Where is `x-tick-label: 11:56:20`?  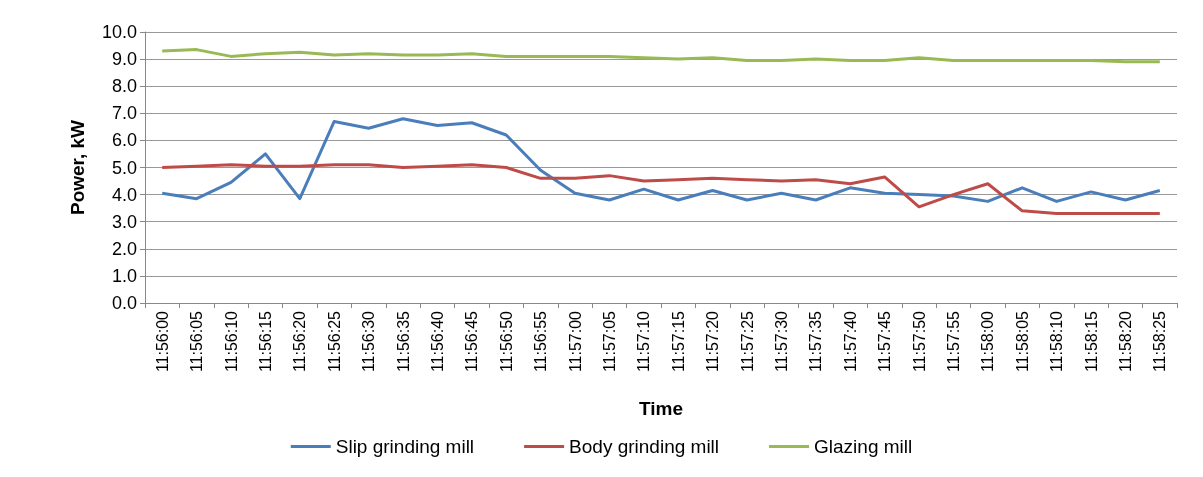
x-tick-label: 11:56:20 is located at coordinates (300, 341).